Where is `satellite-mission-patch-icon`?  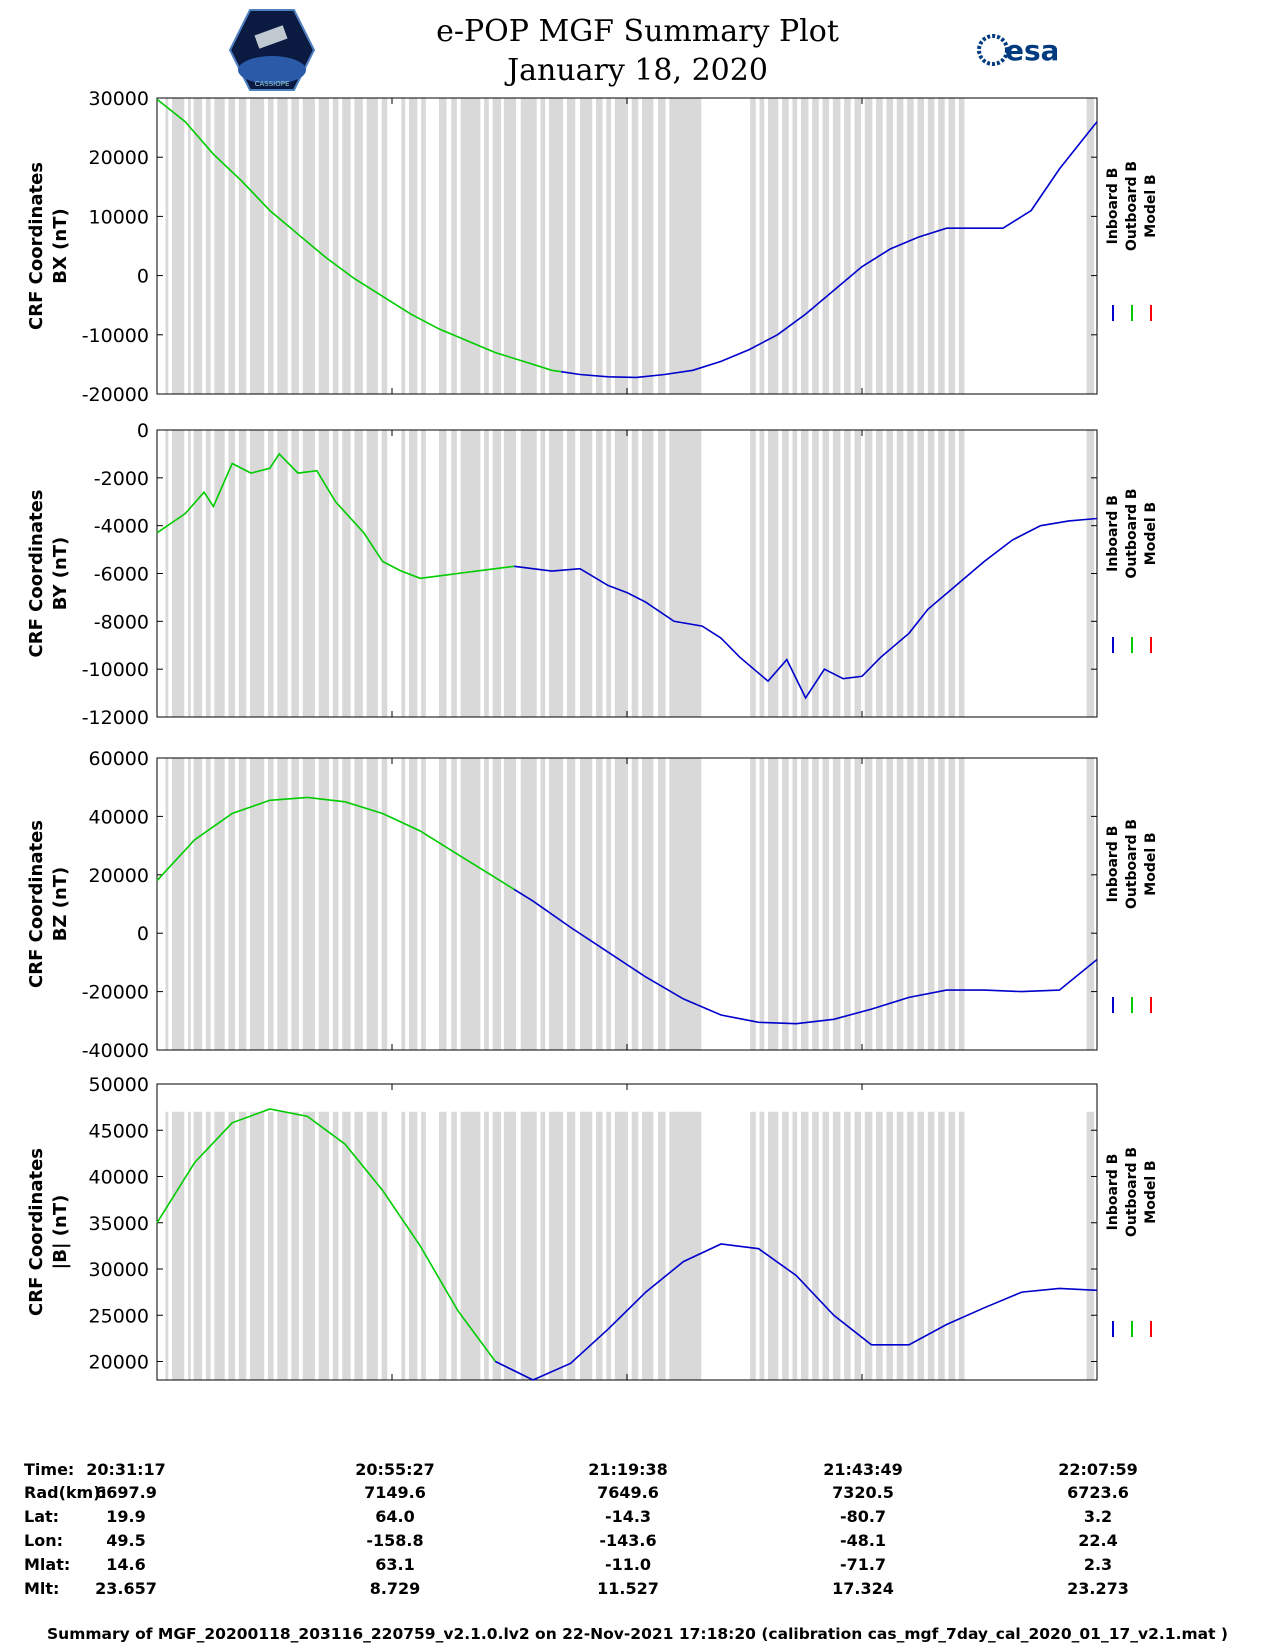
satellite-mission-patch-icon is located at coordinates (271, 37).